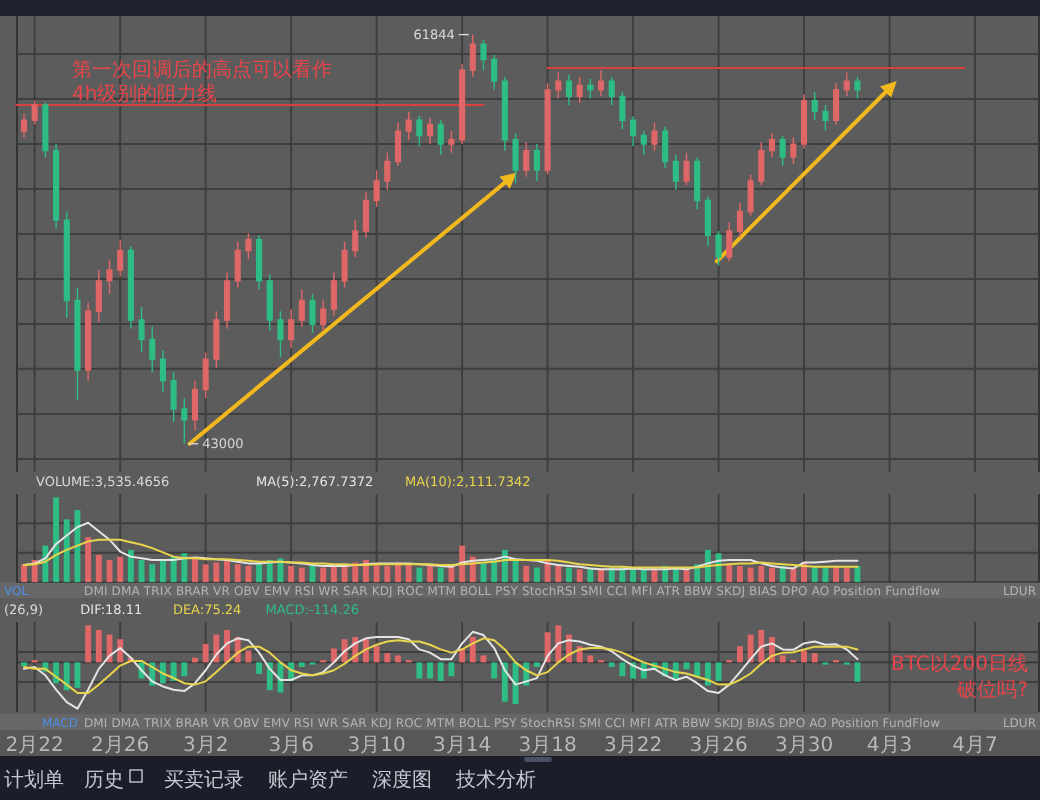 Image resolution: width=1040 pixels, height=800 pixels. What do you see at coordinates (376, 746) in the screenshot?
I see `x-tick-label: 3月10` at bounding box center [376, 746].